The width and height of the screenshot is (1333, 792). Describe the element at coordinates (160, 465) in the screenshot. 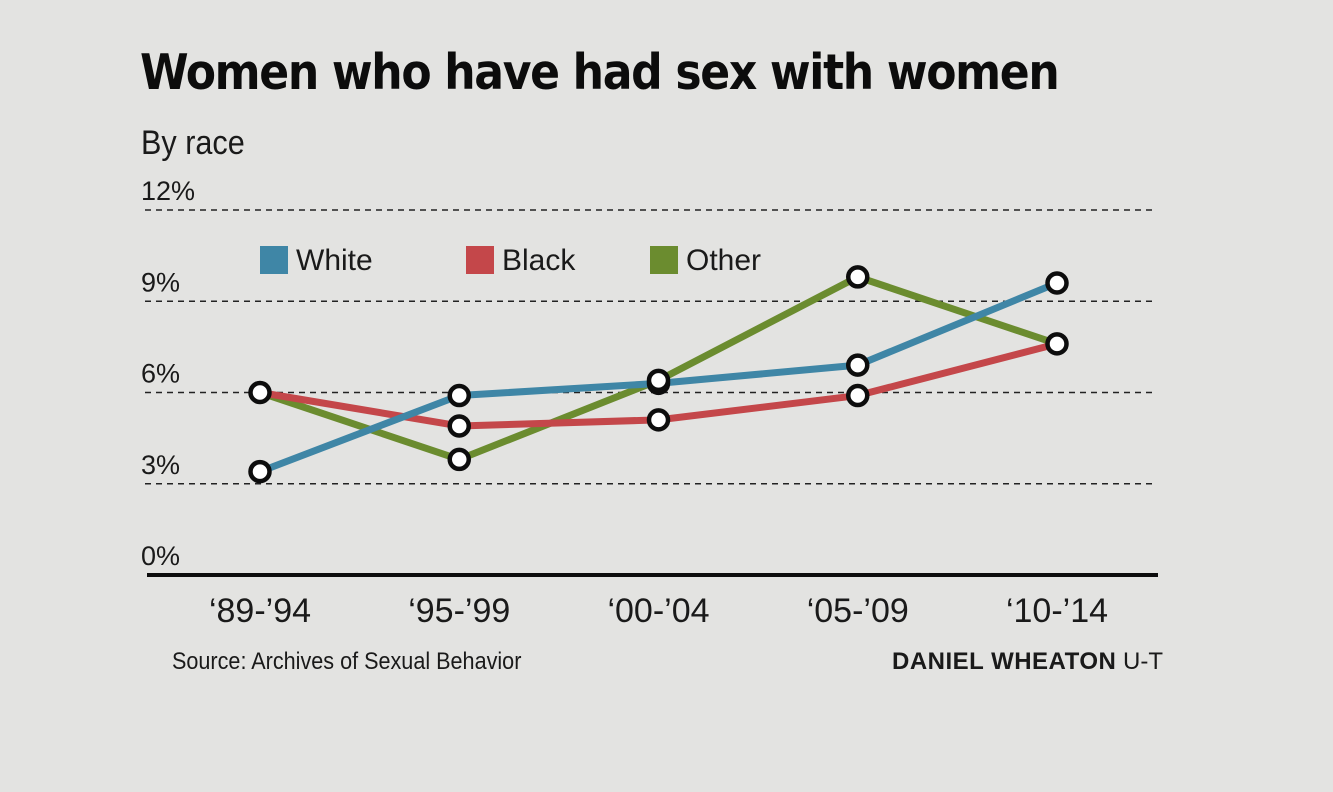

I see `y-tick-label: 3%` at that location.